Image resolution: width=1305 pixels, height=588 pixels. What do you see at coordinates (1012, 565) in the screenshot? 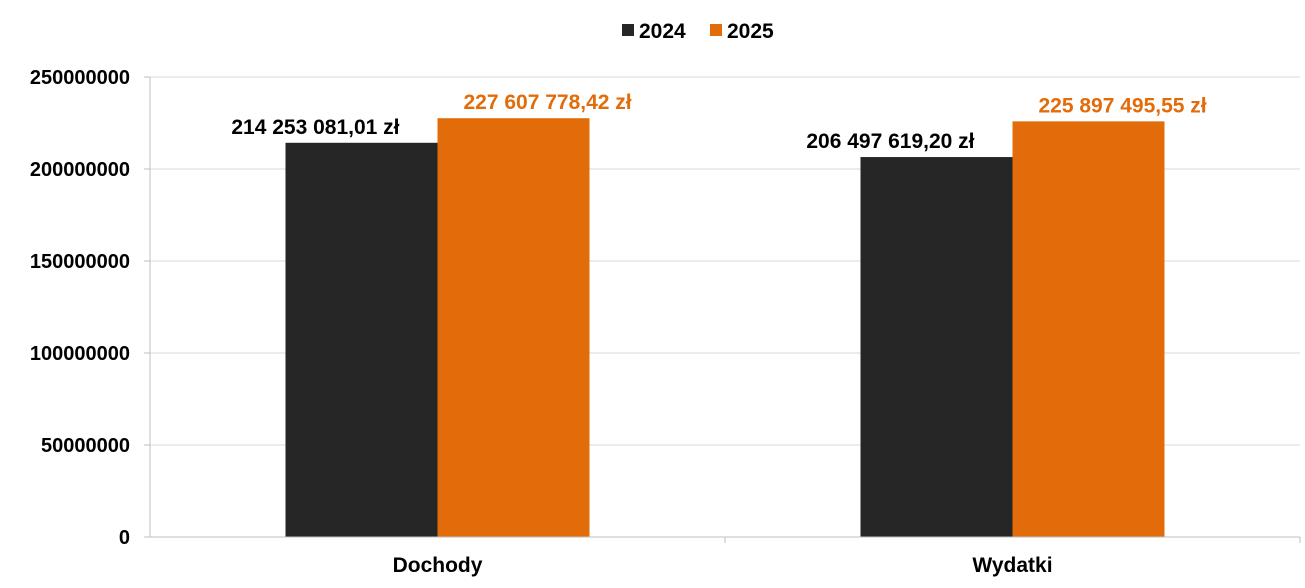
I see `x-category-label: Wydatki` at bounding box center [1012, 565].